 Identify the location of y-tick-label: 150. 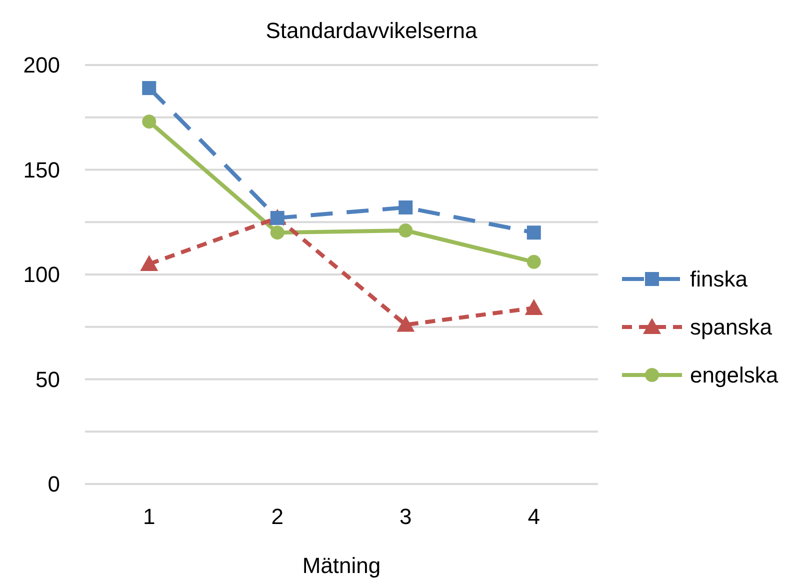
(41, 169).